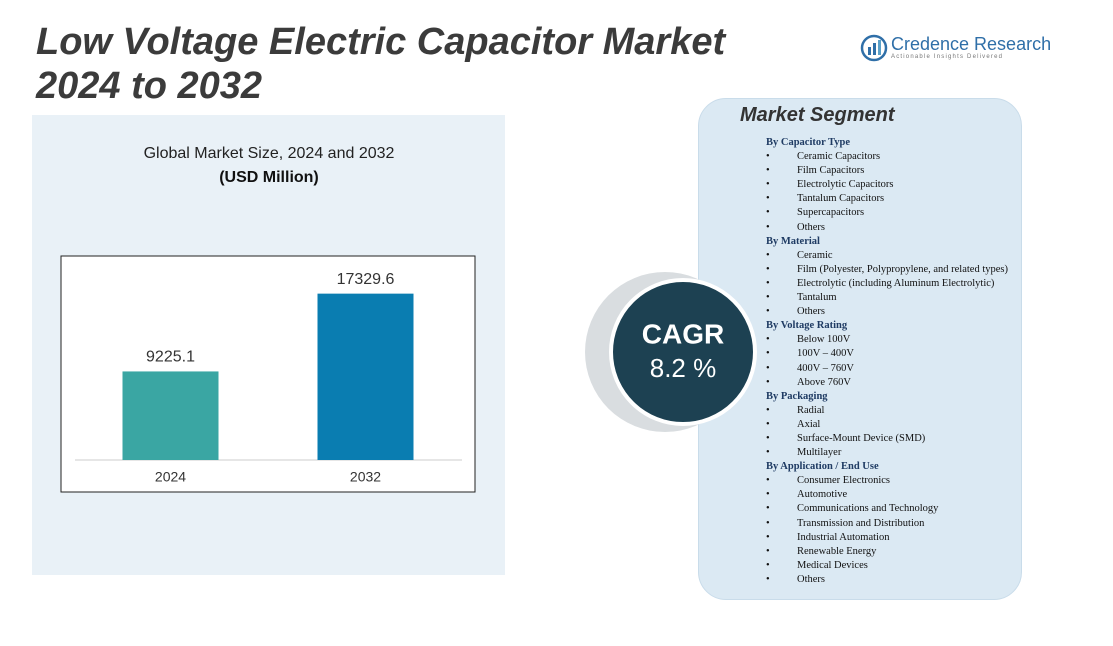 This screenshot has height=646, width=1113. Describe the element at coordinates (807, 326) in the screenshot. I see `segment-heading: By Voltage Rating` at that location.